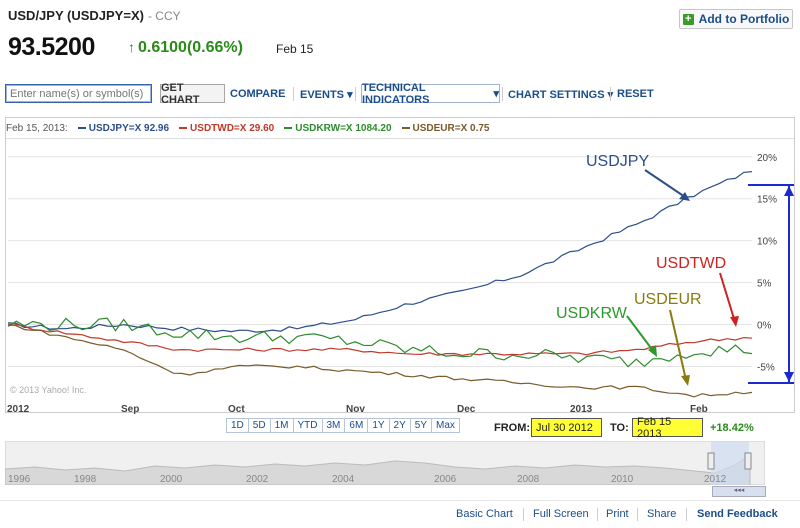 This screenshot has height=528, width=800. I want to click on page-title: USD/JPY (USDJPY=X) - CCY, so click(94, 15).